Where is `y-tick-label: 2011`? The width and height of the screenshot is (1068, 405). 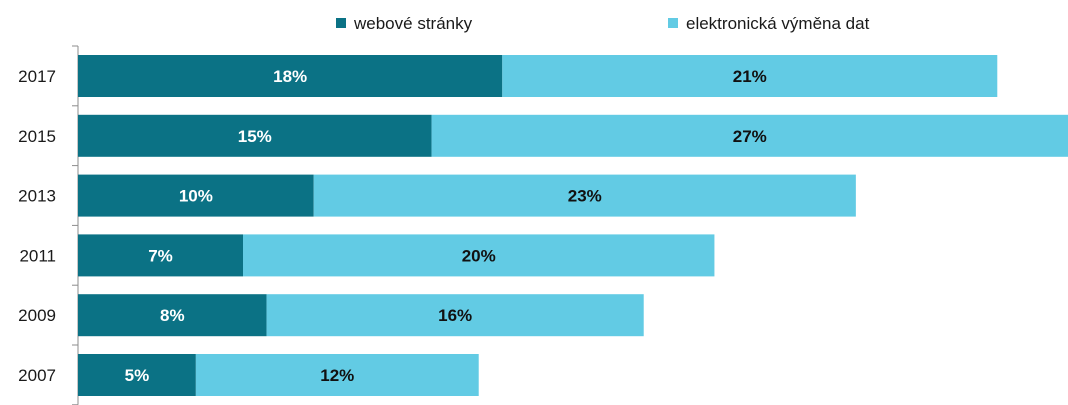 y-tick-label: 2011 is located at coordinates (37, 255).